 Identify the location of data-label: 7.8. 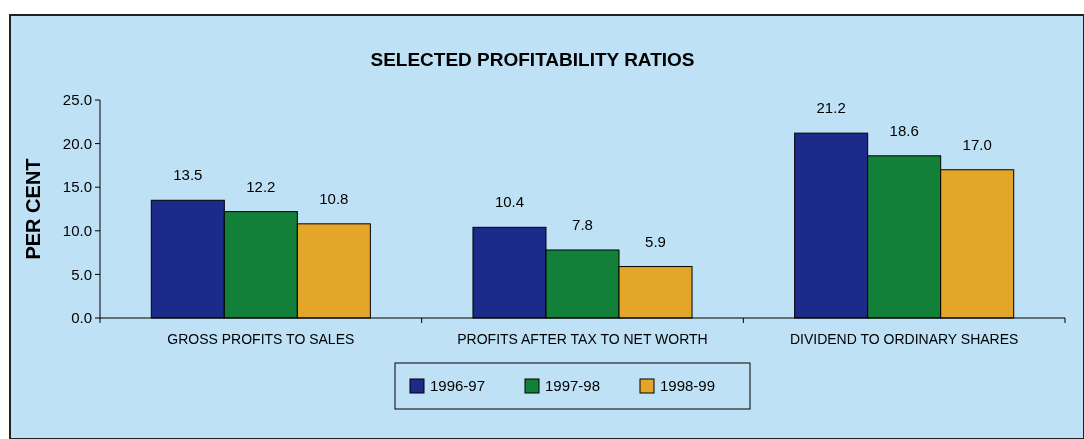
(582, 224).